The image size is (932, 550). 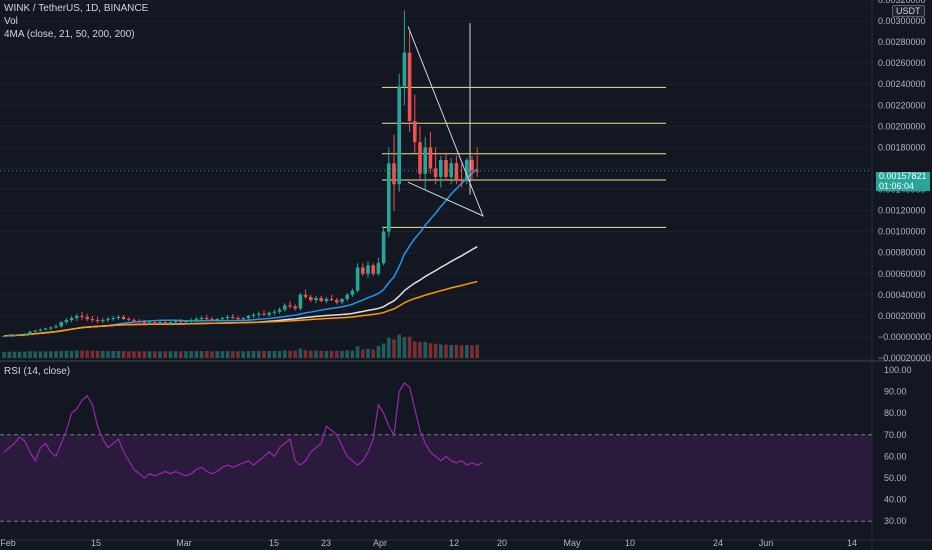 What do you see at coordinates (76, 8) in the screenshot?
I see `symbol-legend: WINK / TetherUS, 1D, BINANCE` at bounding box center [76, 8].